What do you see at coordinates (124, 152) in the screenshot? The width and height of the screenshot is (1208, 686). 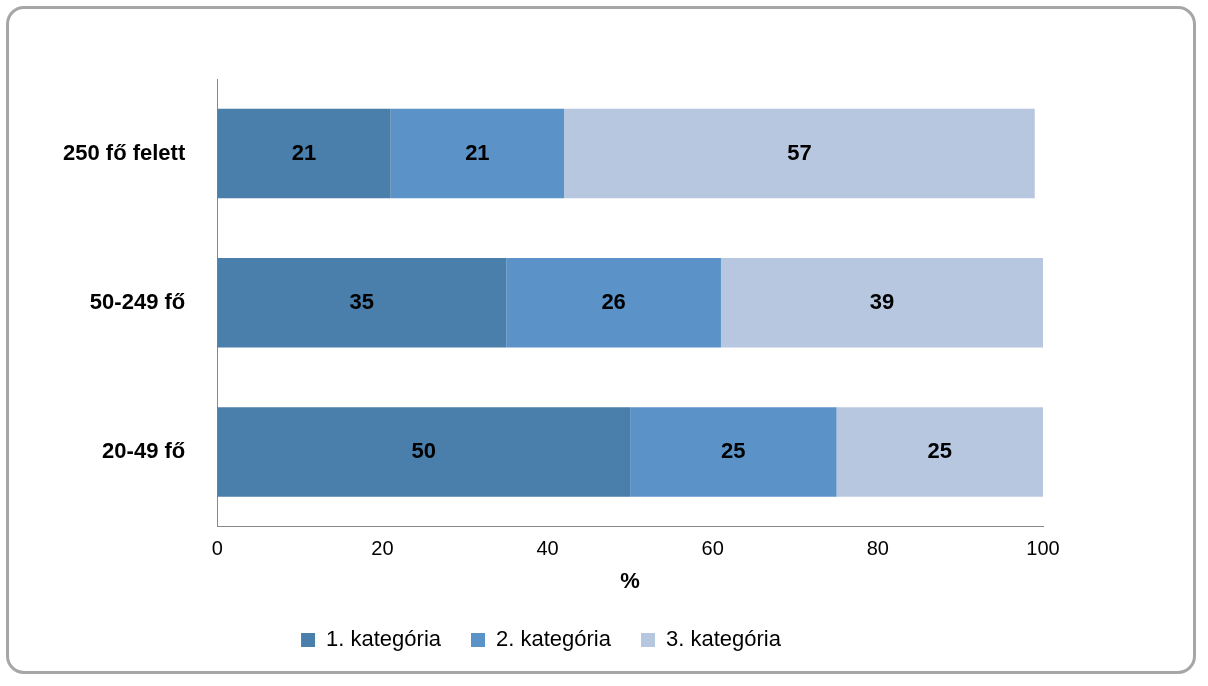 I see `y-tick-label: 250 fő felett` at bounding box center [124, 152].